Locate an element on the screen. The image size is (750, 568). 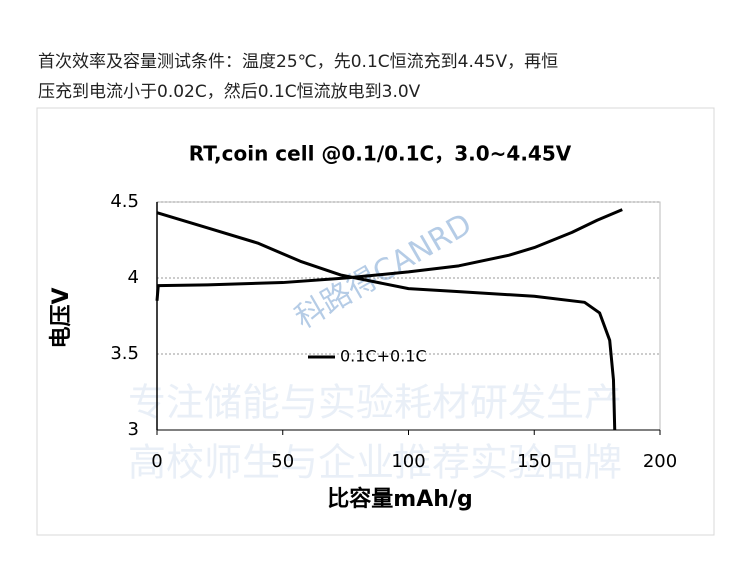
x-tick-label: 50 is located at coordinates (282, 461).